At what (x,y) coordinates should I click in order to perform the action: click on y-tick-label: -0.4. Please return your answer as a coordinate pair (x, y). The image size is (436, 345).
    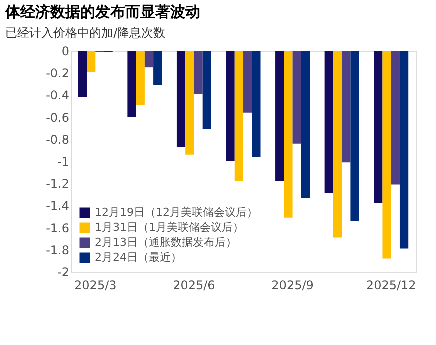
    Looking at the image, I should click on (58, 95).